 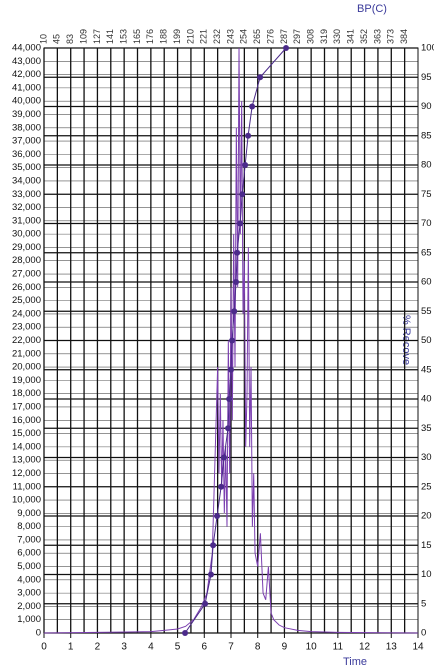 I want to click on x2-tick-label: 265, so click(x=257, y=36).